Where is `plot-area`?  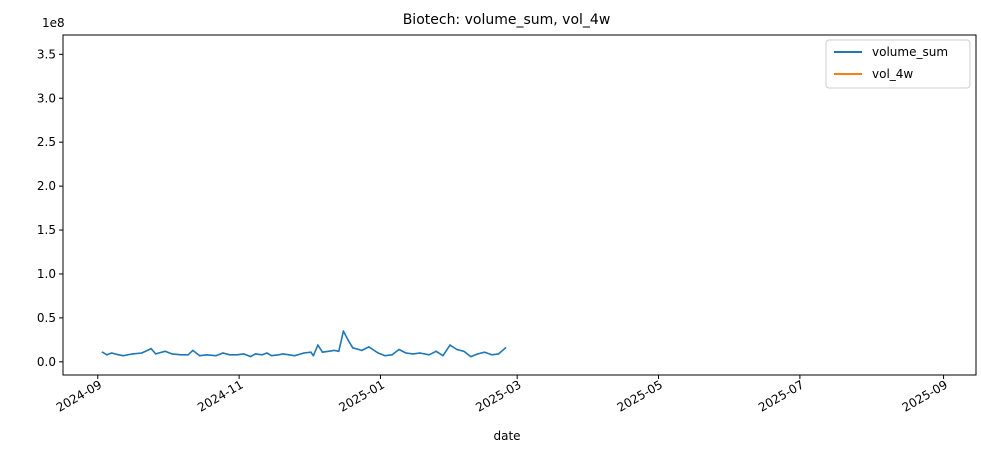
plot-area is located at coordinates (304, 344).